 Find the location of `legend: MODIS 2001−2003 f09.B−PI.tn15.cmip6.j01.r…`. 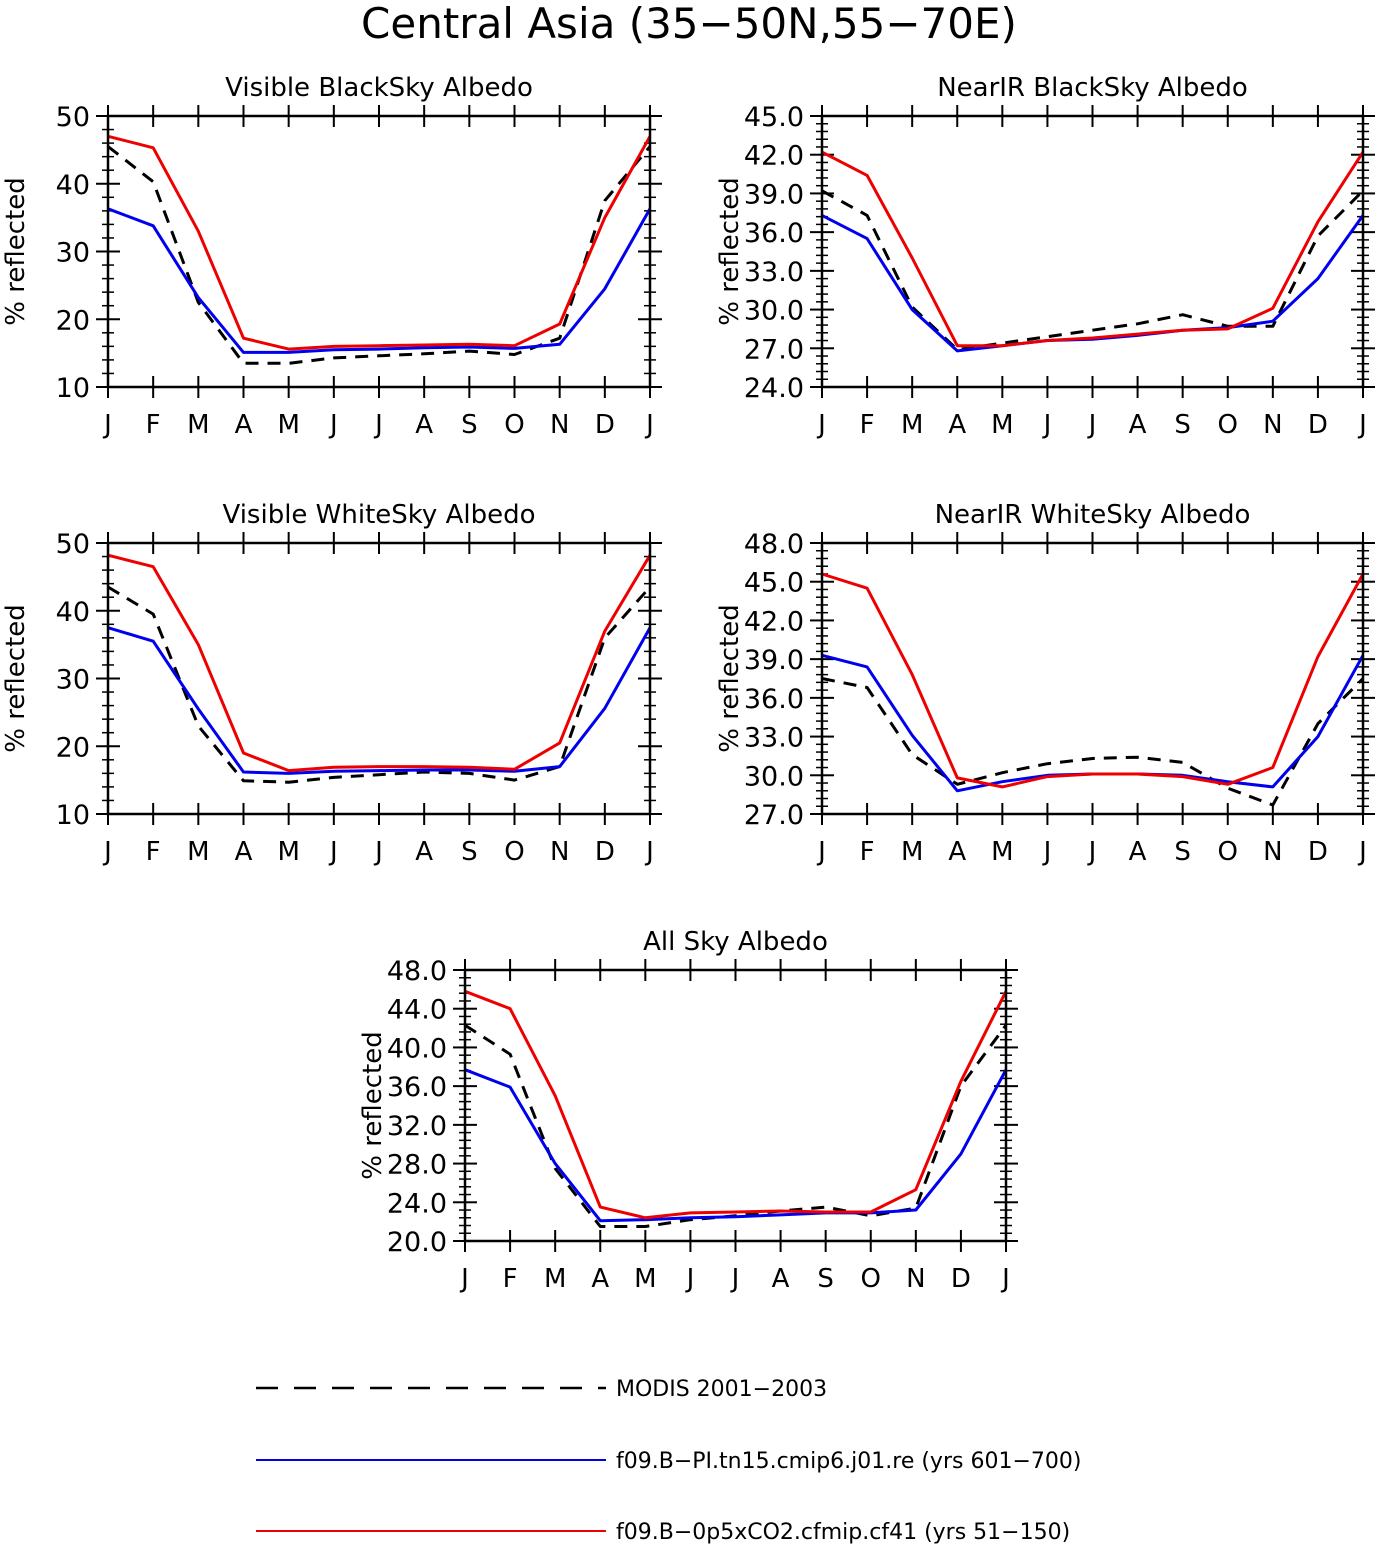

legend: MODIS 2001−2003 f09.B−PI.tn15.cmip6.j01.r… is located at coordinates (668, 1461).